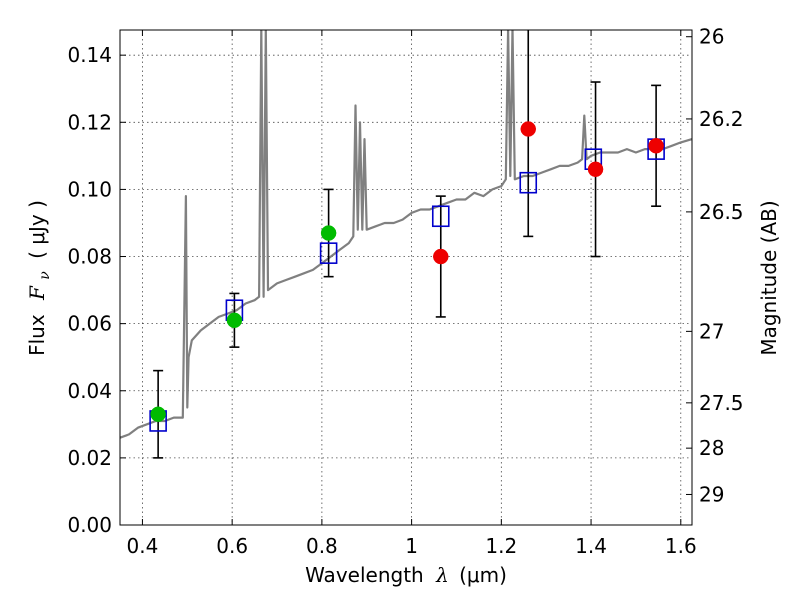  Describe the element at coordinates (721, 403) in the screenshot. I see `y2-tick-label: 27.5` at that location.